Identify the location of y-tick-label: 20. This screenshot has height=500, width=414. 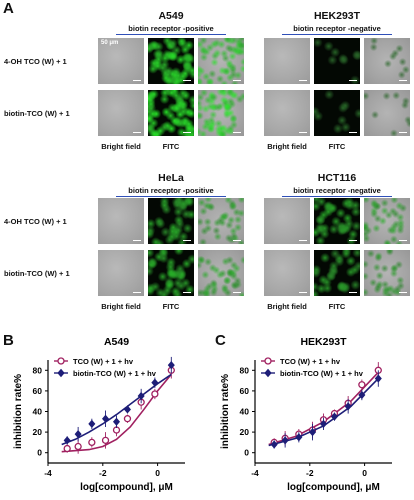
(245, 432).